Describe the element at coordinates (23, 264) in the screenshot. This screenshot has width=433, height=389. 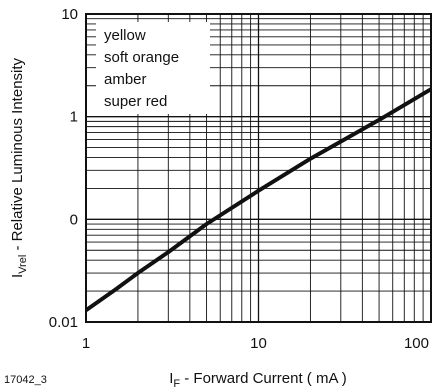
I see `y-axis-label-sub: Vrel` at that location.